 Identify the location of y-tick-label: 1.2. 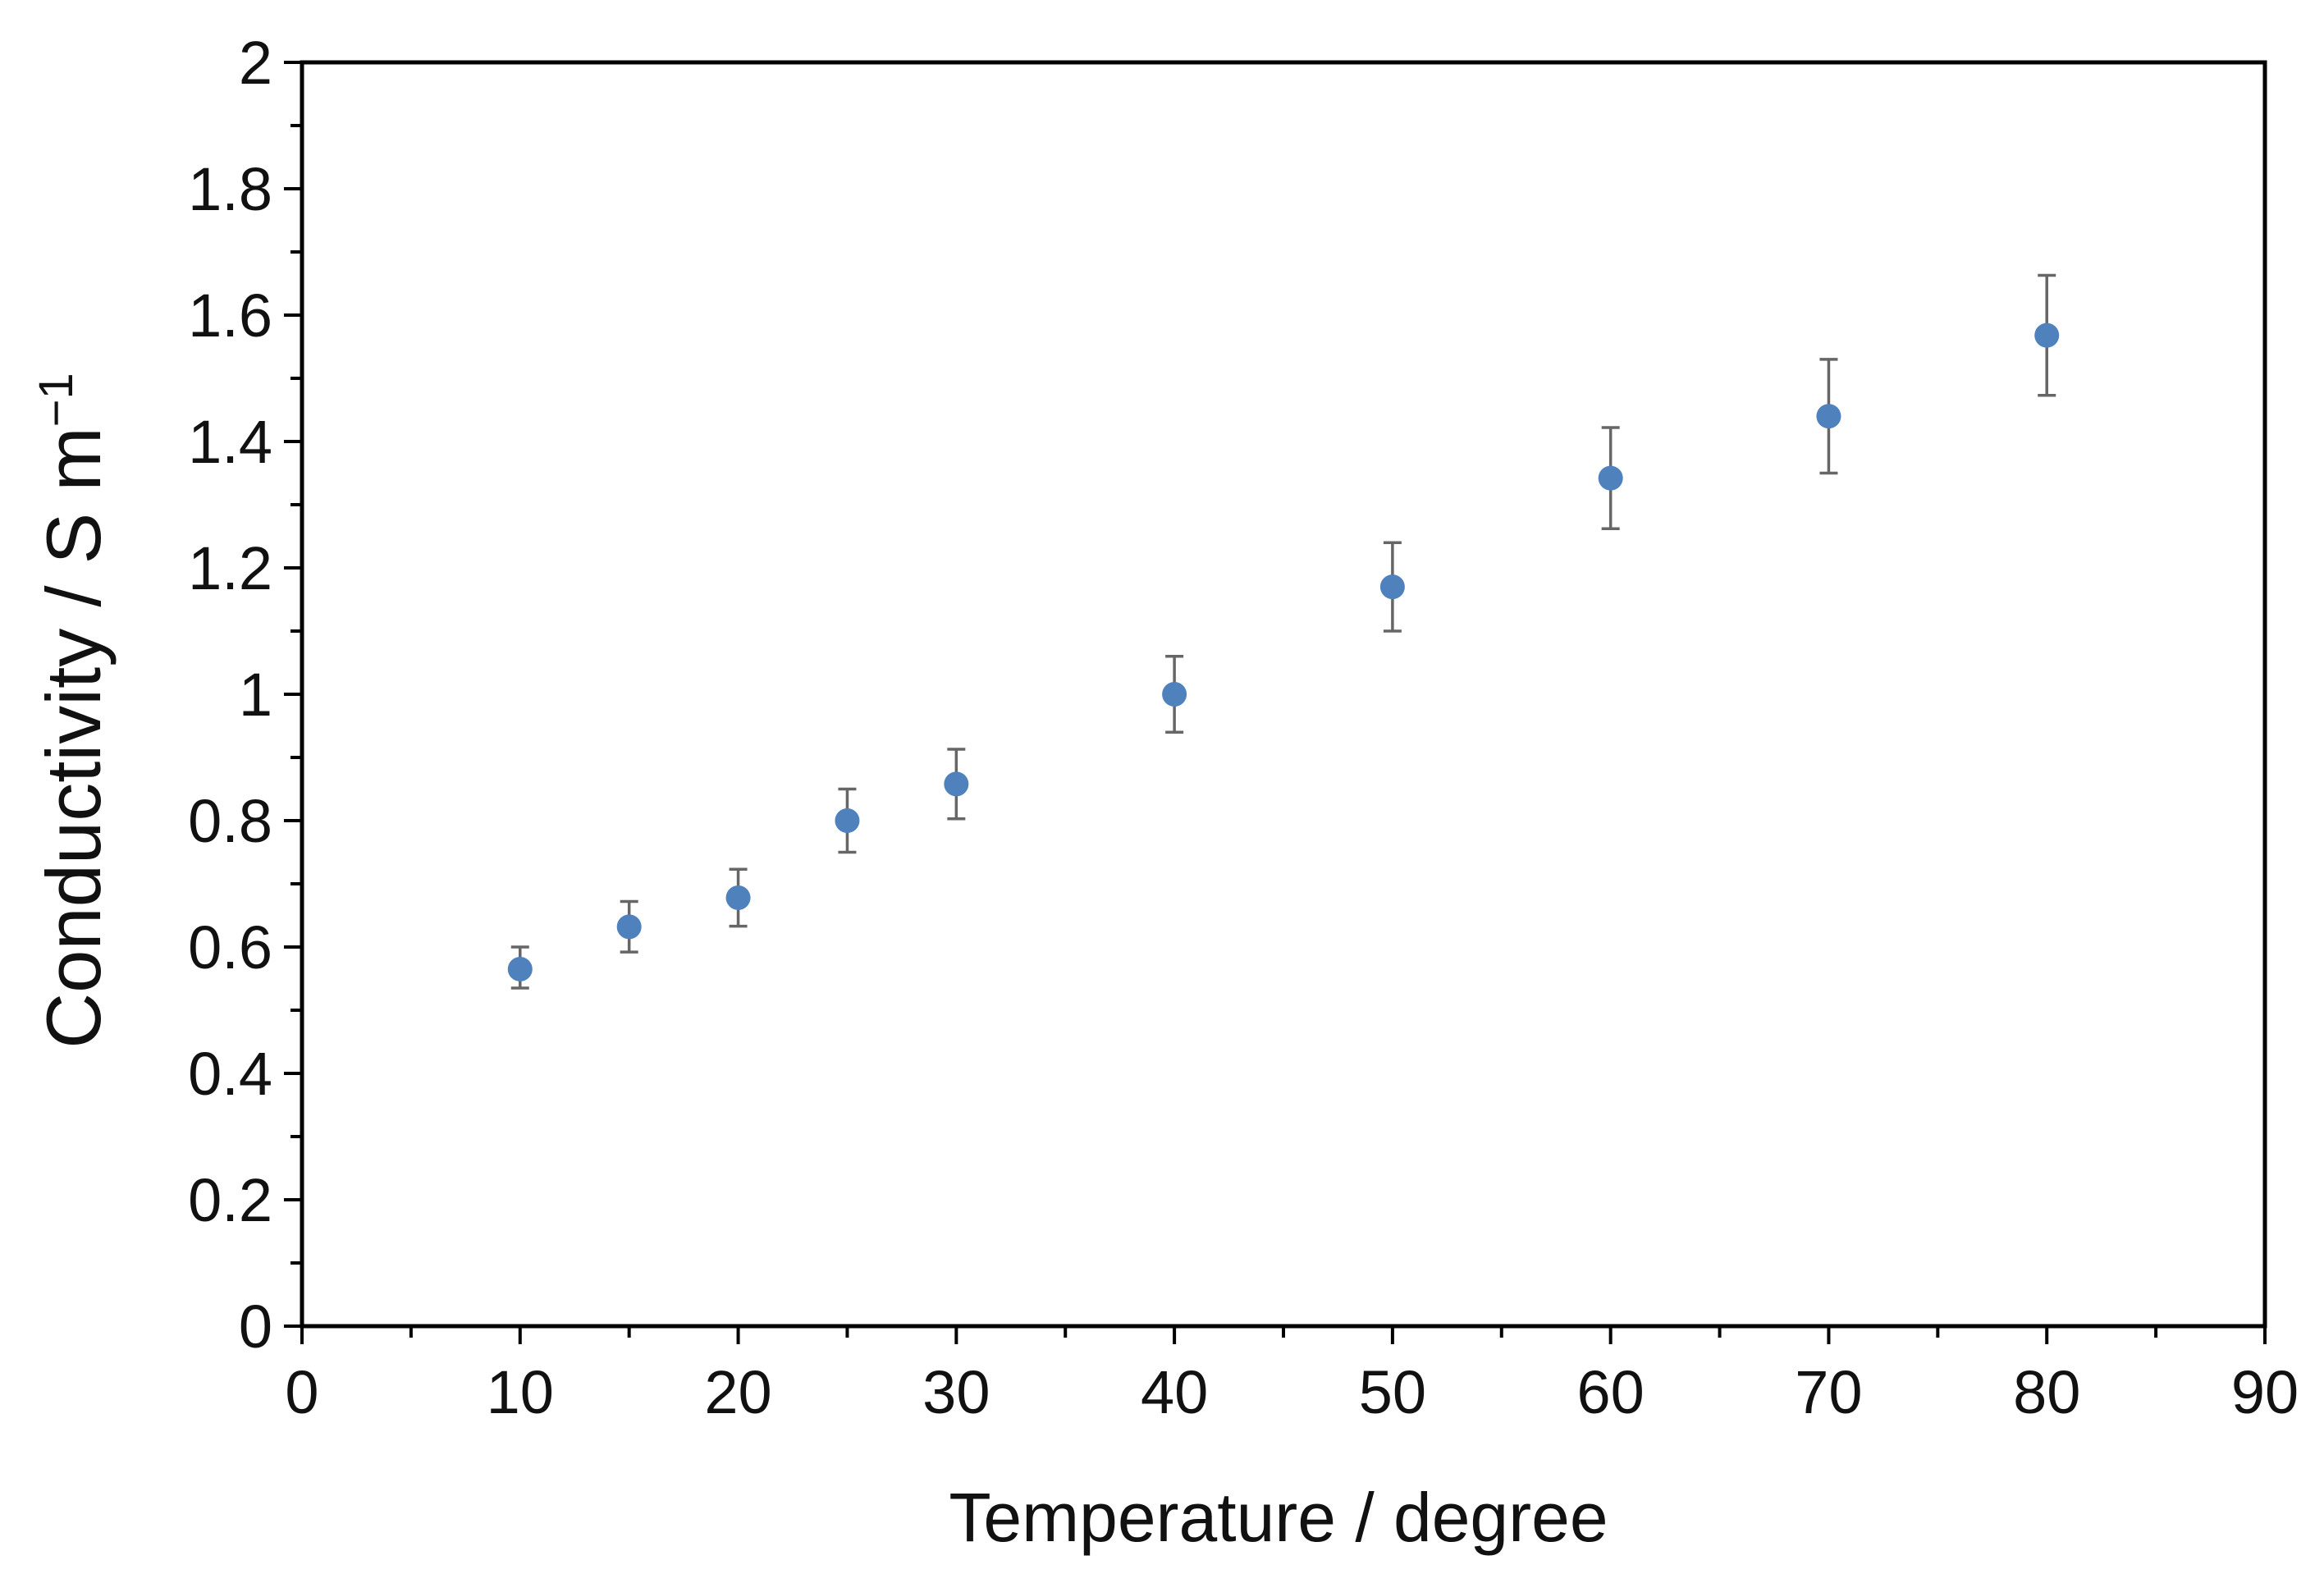
(230, 568).